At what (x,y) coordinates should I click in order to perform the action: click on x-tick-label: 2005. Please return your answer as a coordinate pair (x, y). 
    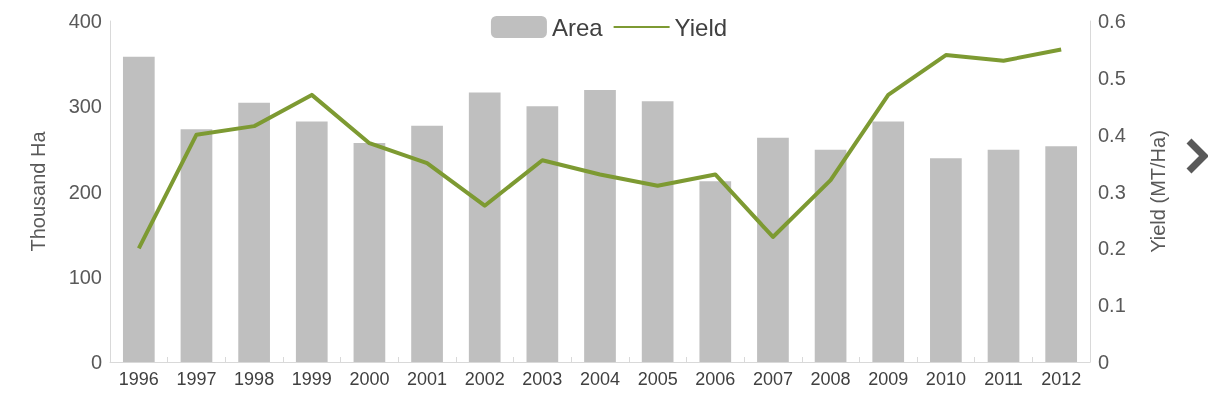
    Looking at the image, I should click on (657, 379).